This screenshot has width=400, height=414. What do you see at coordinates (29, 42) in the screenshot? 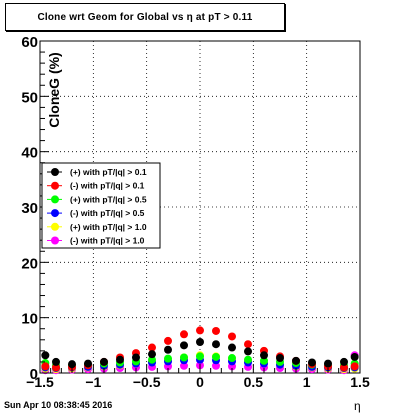
I see `y-tick-label: 60` at bounding box center [29, 42].